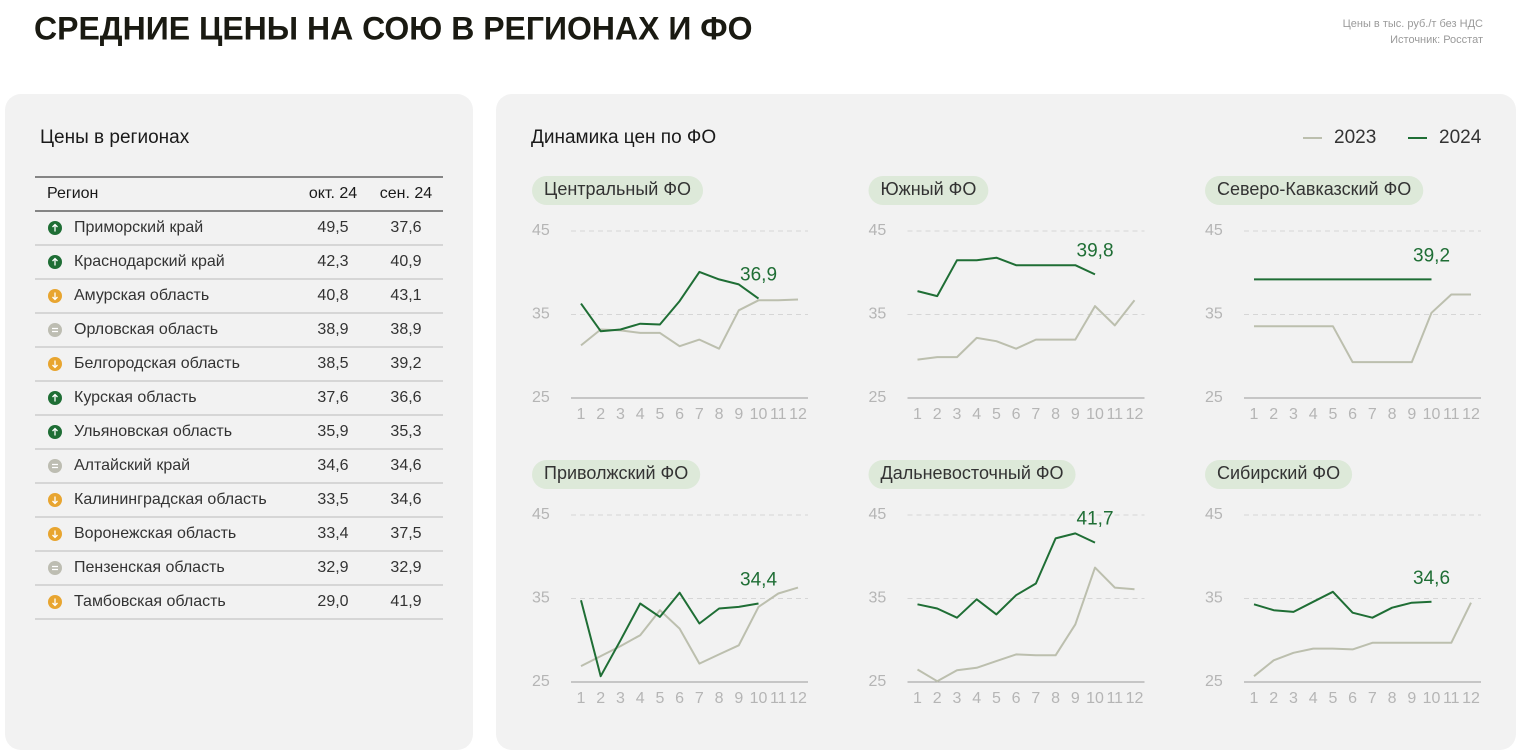 The height and width of the screenshot is (756, 1524). I want to click on region-cell: Амурская область, so click(141, 295).